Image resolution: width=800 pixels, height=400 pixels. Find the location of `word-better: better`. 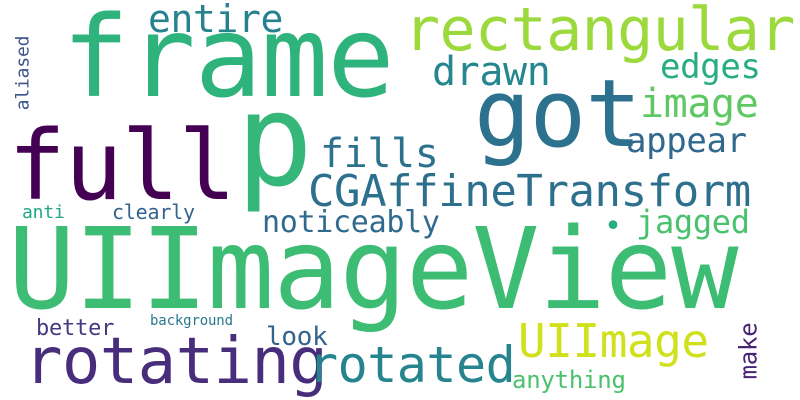

word-better: better is located at coordinates (75, 328).